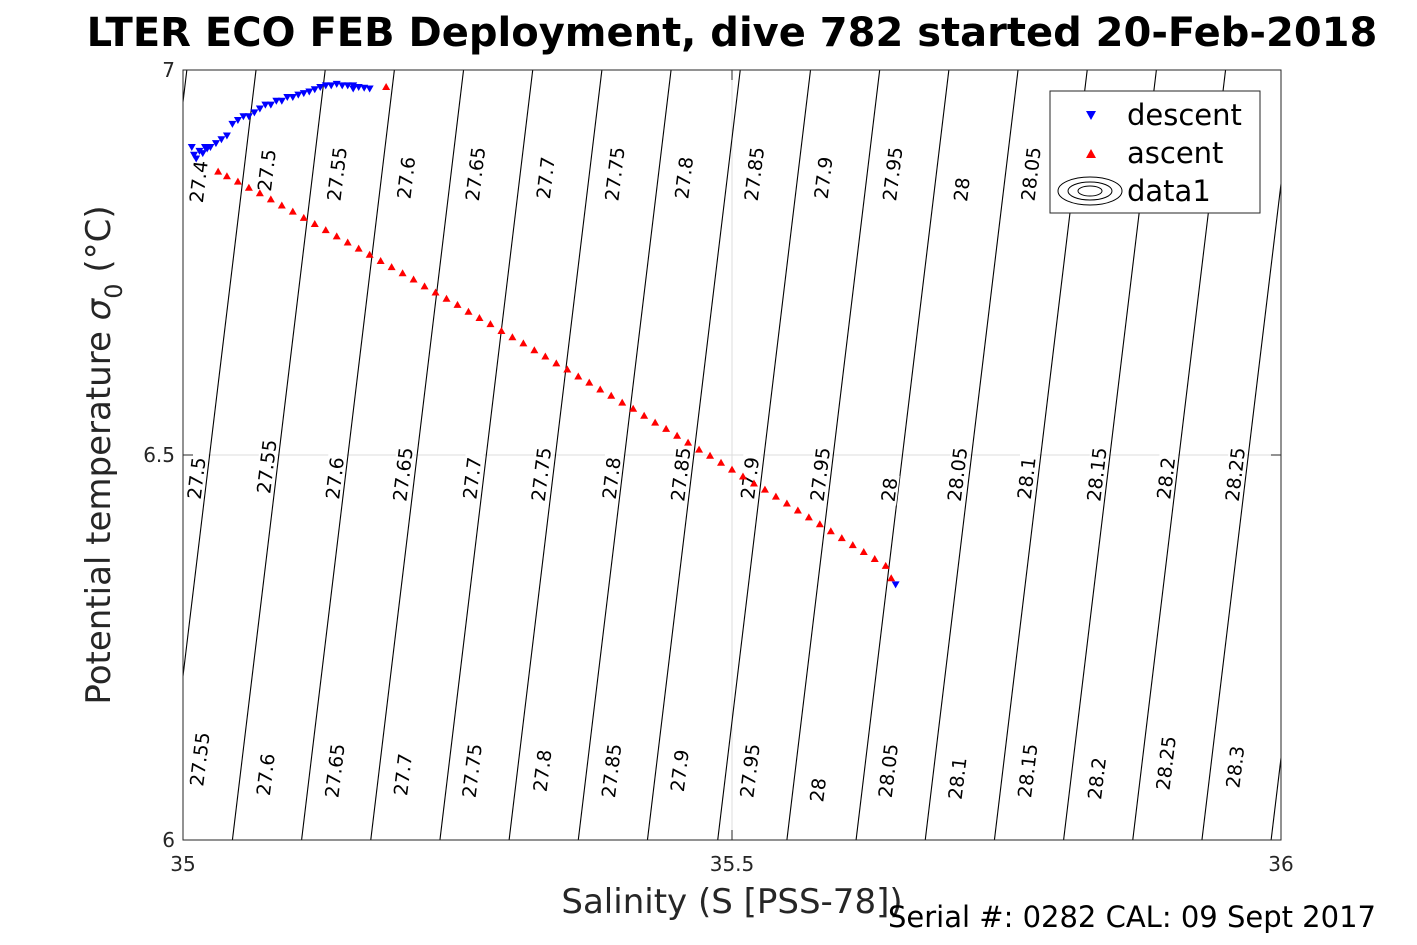 Image resolution: width=1417 pixels, height=945 pixels. What do you see at coordinates (1235, 766) in the screenshot?
I see `contour-label: 28.3` at bounding box center [1235, 766].